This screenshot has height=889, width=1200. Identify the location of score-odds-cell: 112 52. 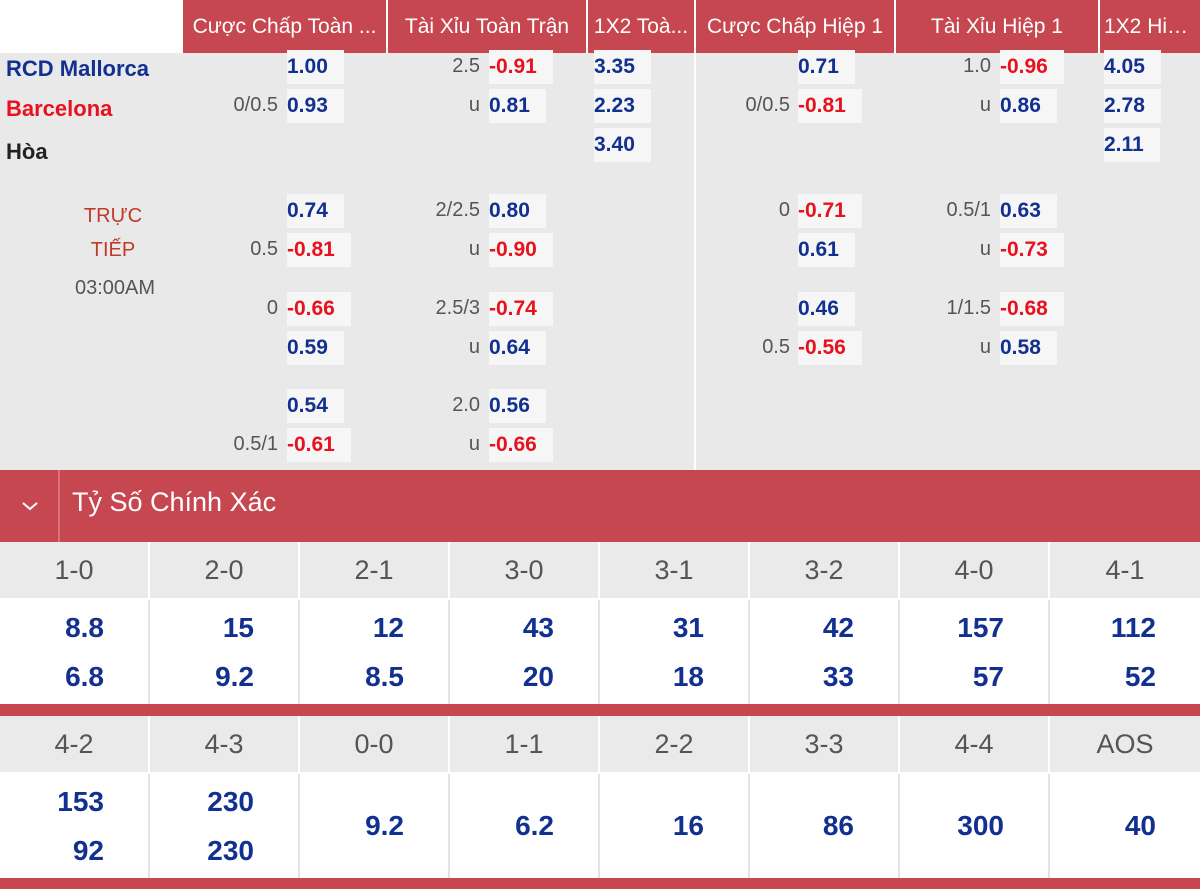
(1125, 652).